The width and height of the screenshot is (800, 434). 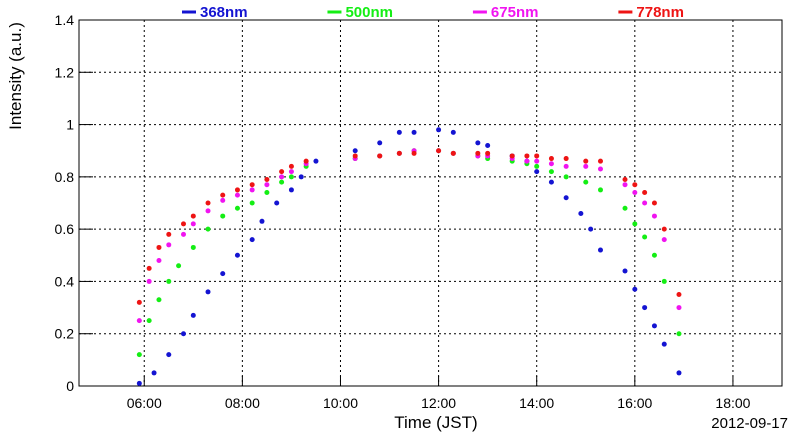 I want to click on y-tick-label: 0.8, so click(x=65, y=177).